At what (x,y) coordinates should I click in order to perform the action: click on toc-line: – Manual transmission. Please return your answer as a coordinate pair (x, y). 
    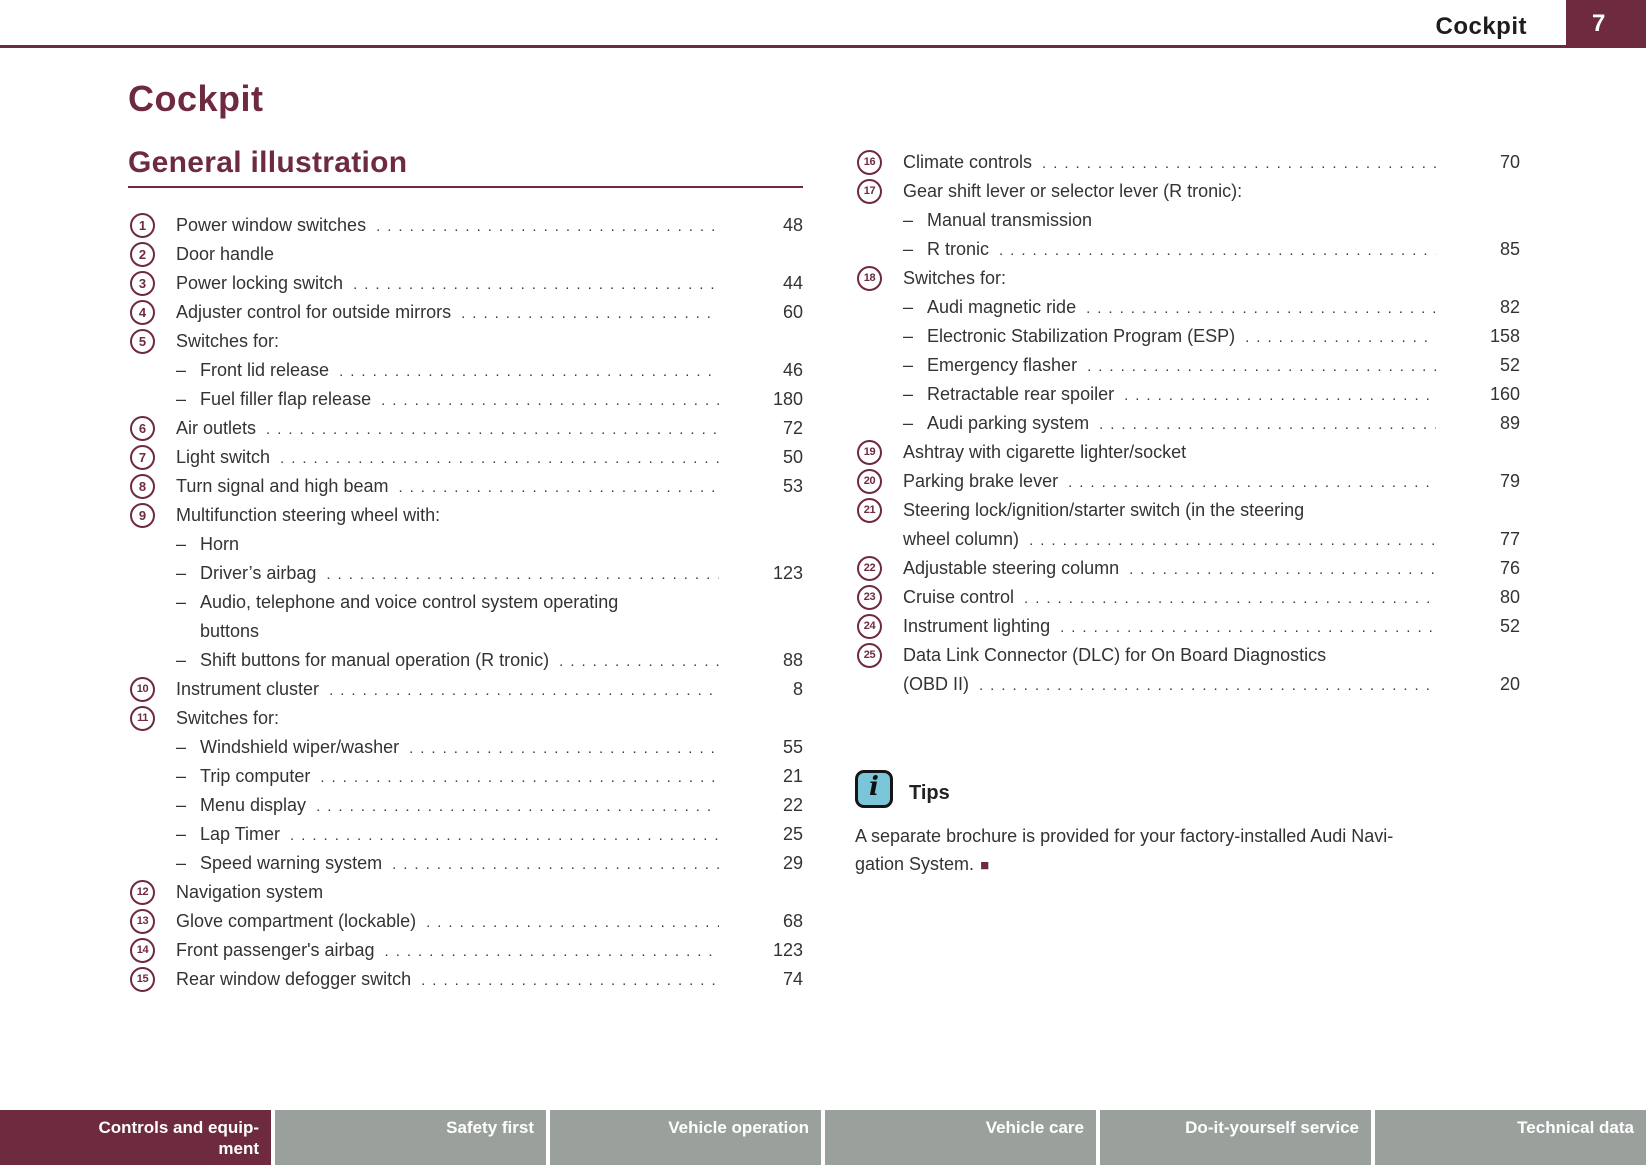
    Looking at the image, I should click on (1187, 220).